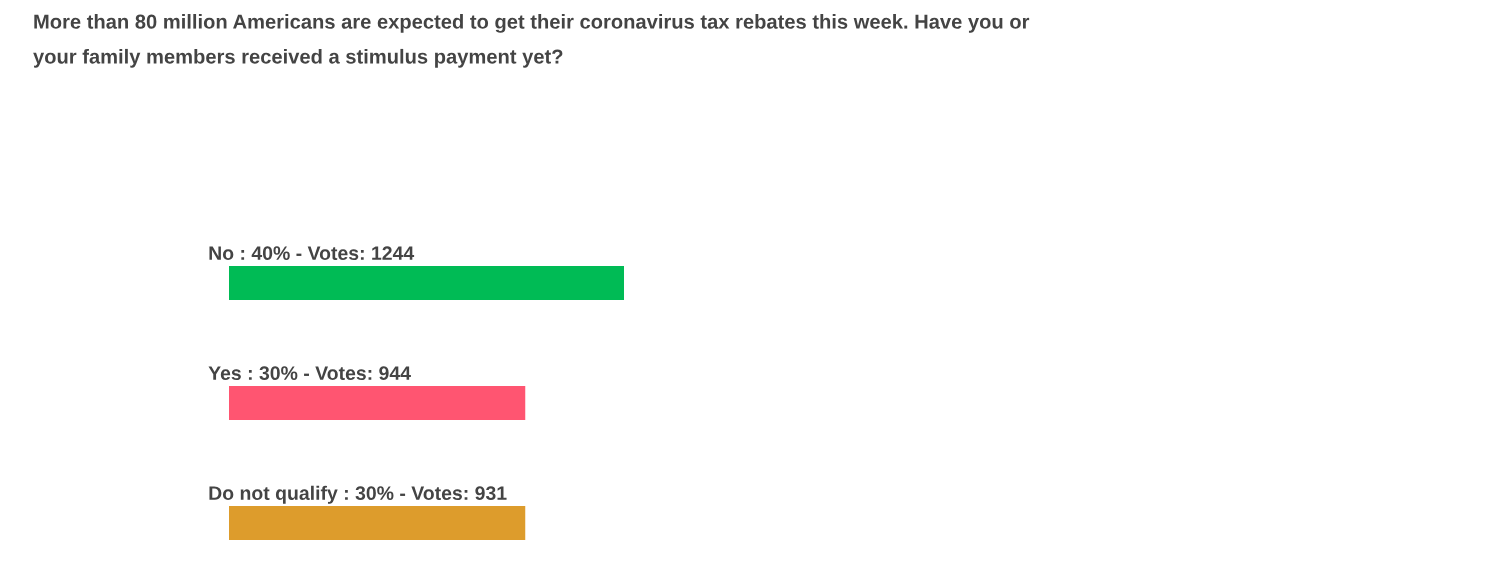 The width and height of the screenshot is (1490, 584). Describe the element at coordinates (358, 494) in the screenshot. I see `data-label: Do not qualify : 30% - Votes: 931` at that location.